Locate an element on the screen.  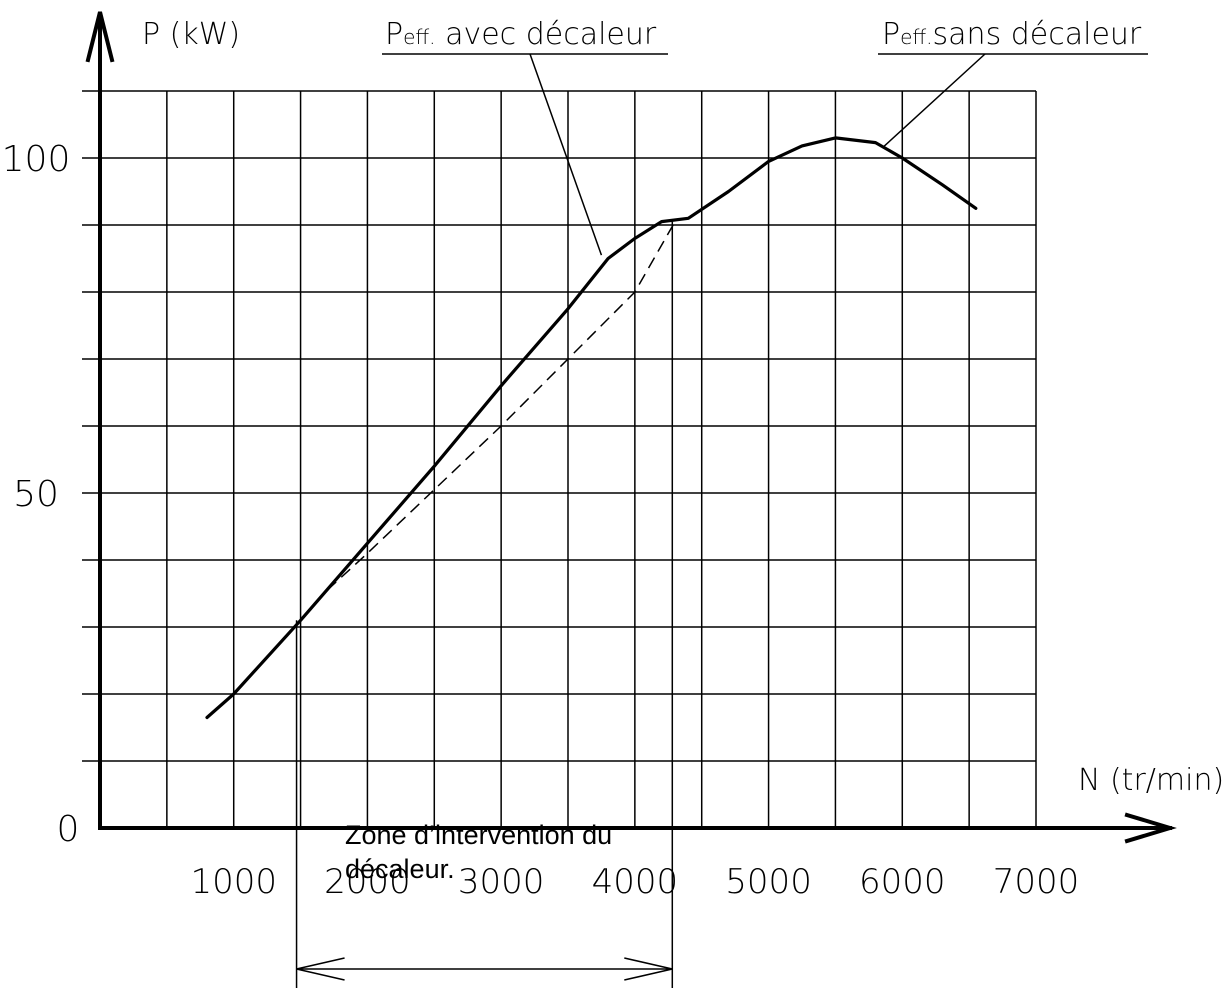
x-tick-label: 1000 is located at coordinates (233, 882).